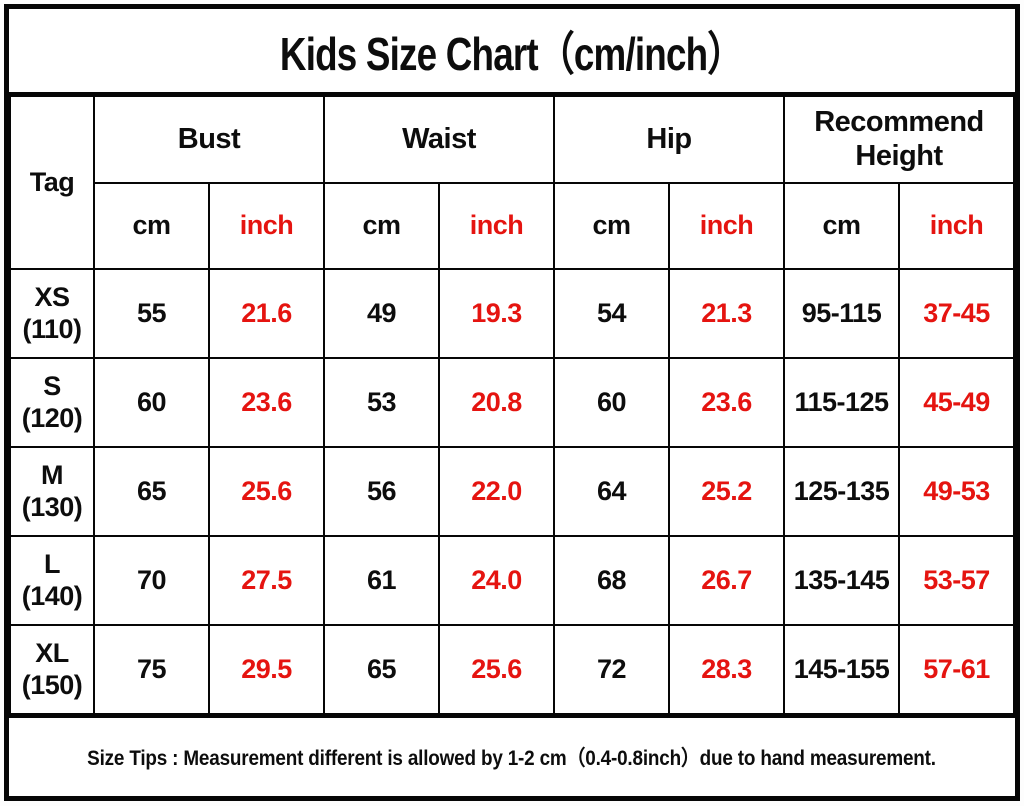 This screenshot has width=1024, height=806. What do you see at coordinates (52, 564) in the screenshot?
I see `tag-size-label: L` at bounding box center [52, 564].